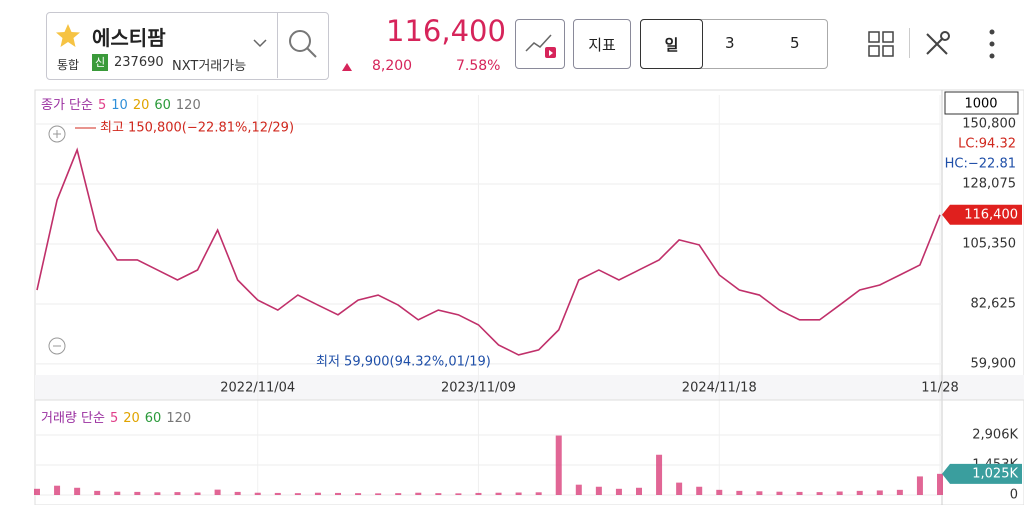 This screenshot has width=1024, height=505. I want to click on divider, so click(909, 43).